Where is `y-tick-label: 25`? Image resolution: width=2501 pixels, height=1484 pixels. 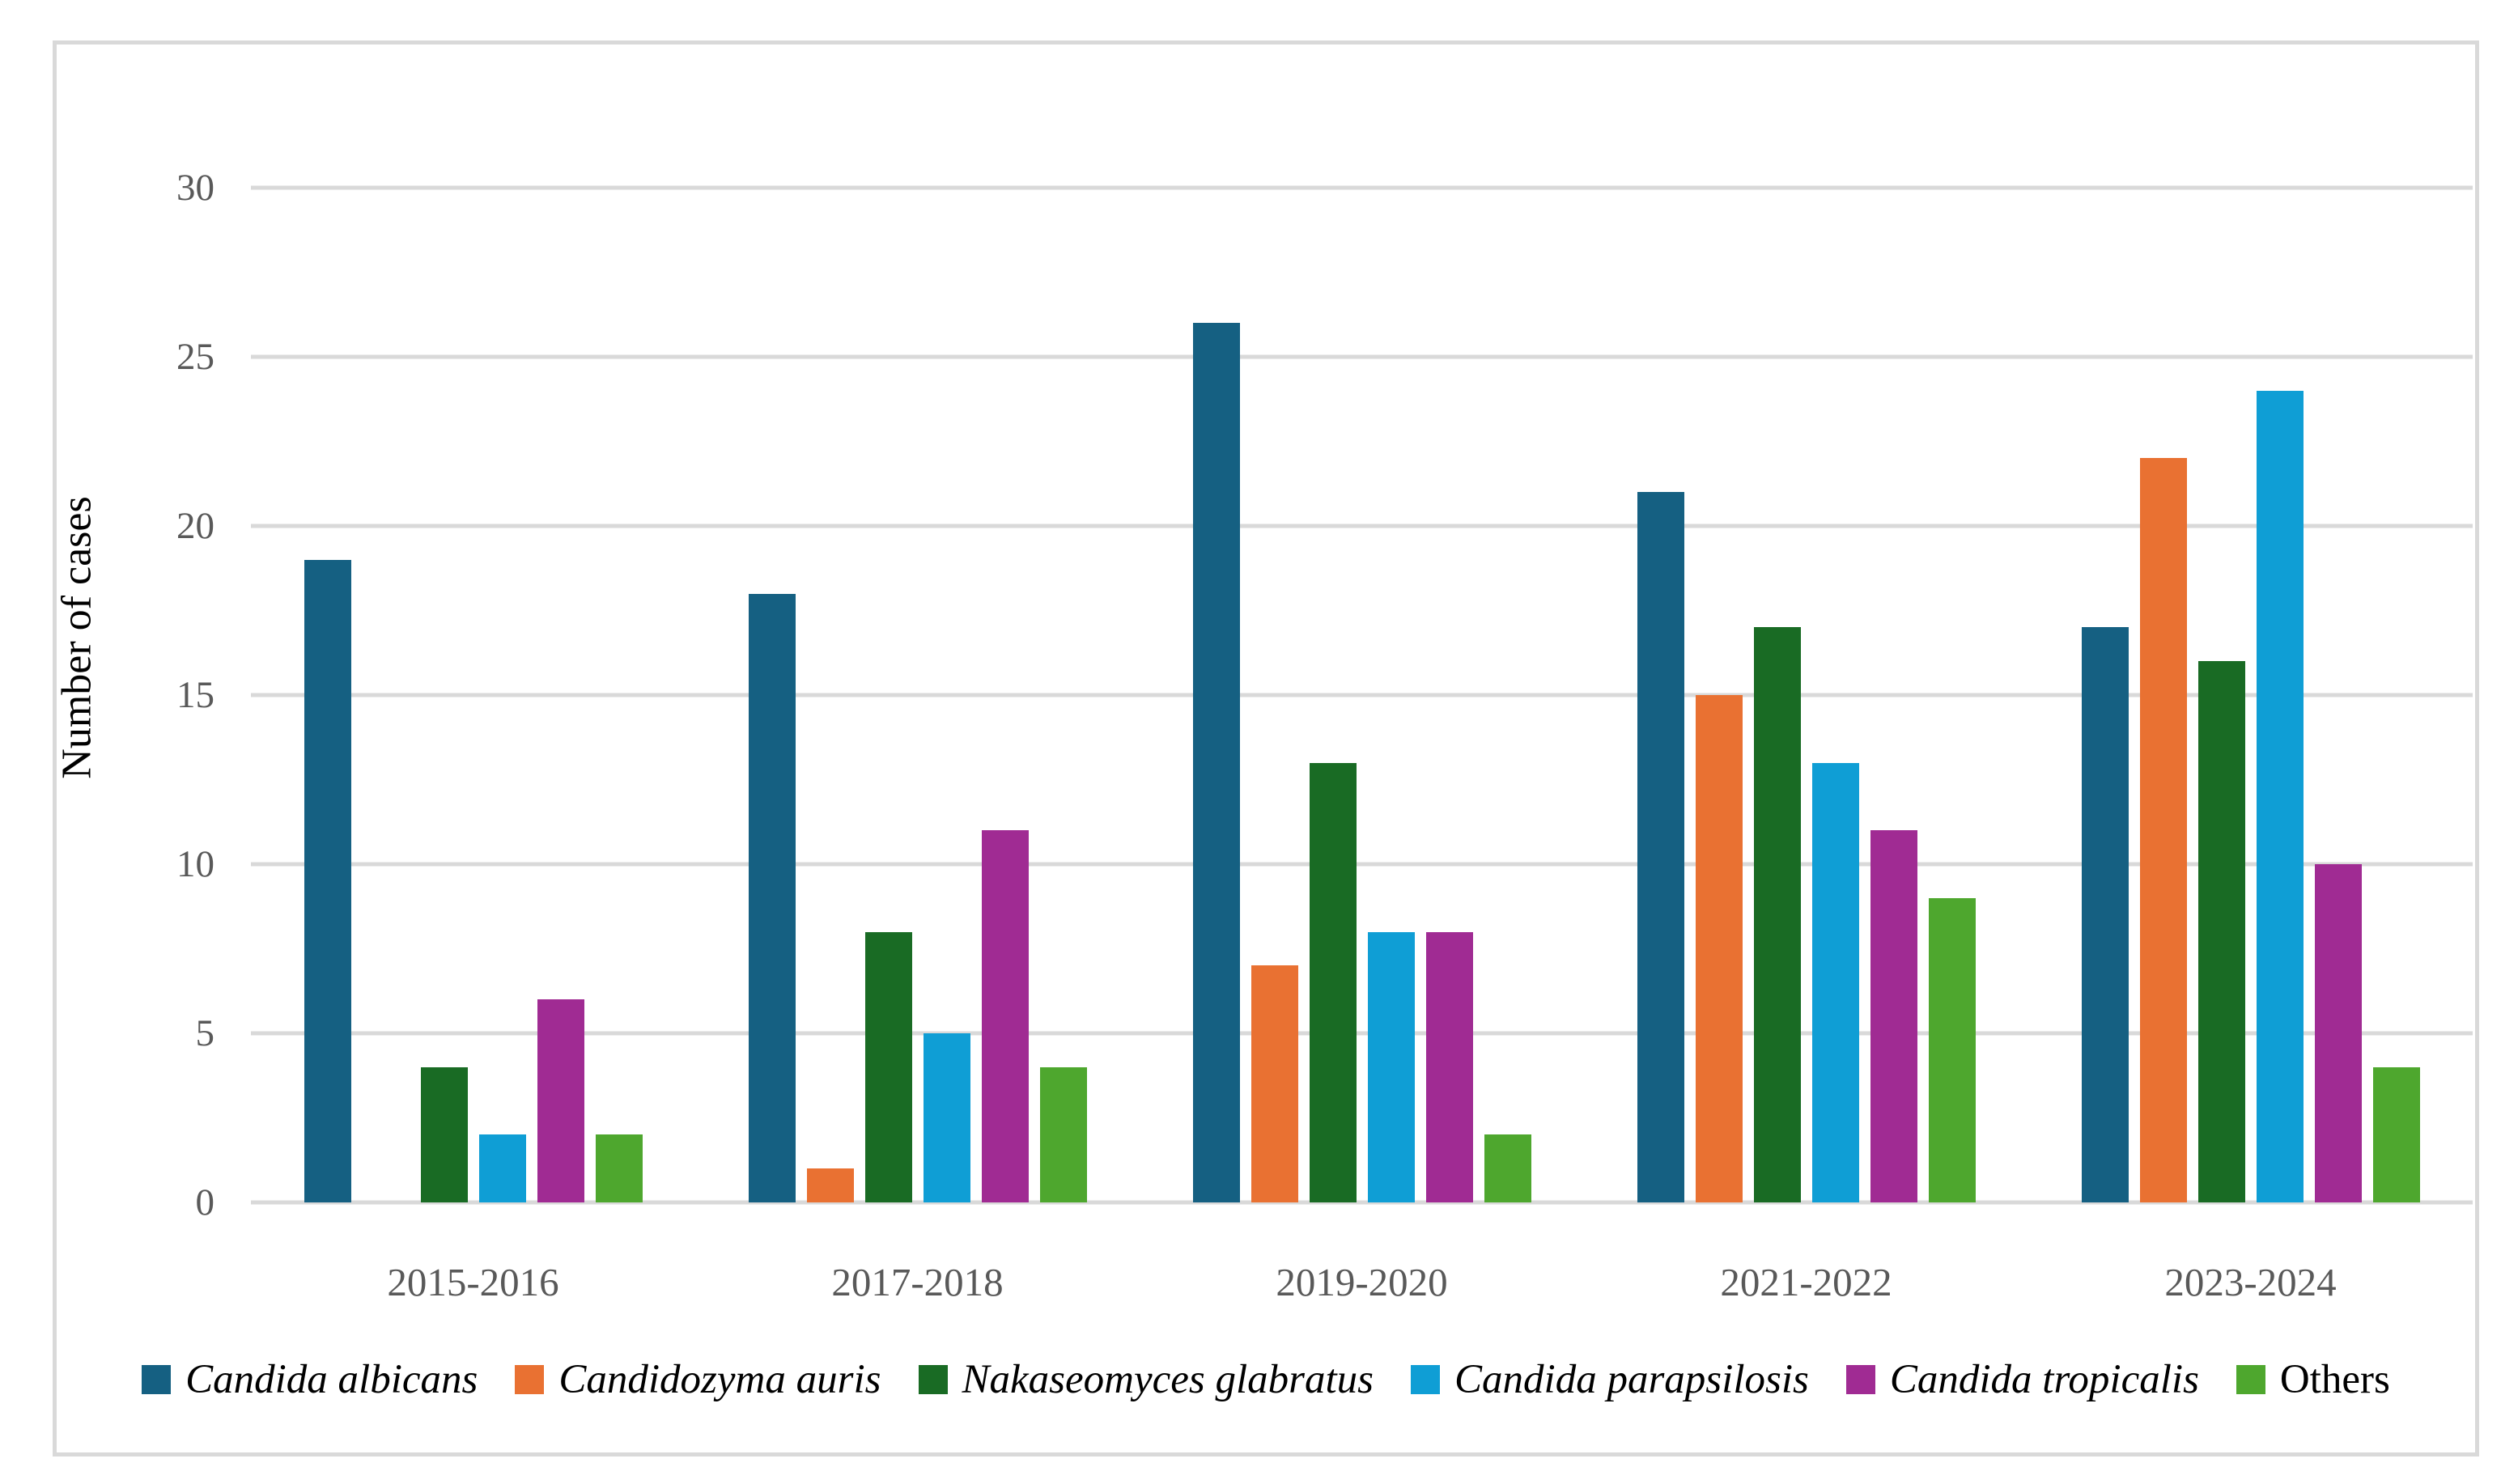 y-tick-label: 25 is located at coordinates (195, 357).